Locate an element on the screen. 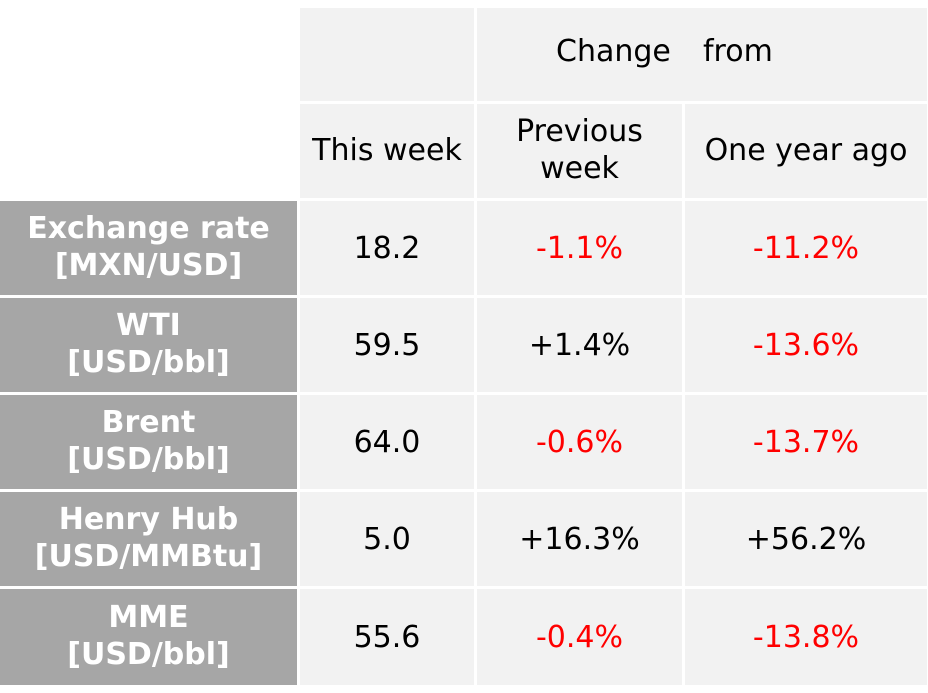 The image size is (928, 693). cell-prev-week-change: -0.4% is located at coordinates (579, 637).